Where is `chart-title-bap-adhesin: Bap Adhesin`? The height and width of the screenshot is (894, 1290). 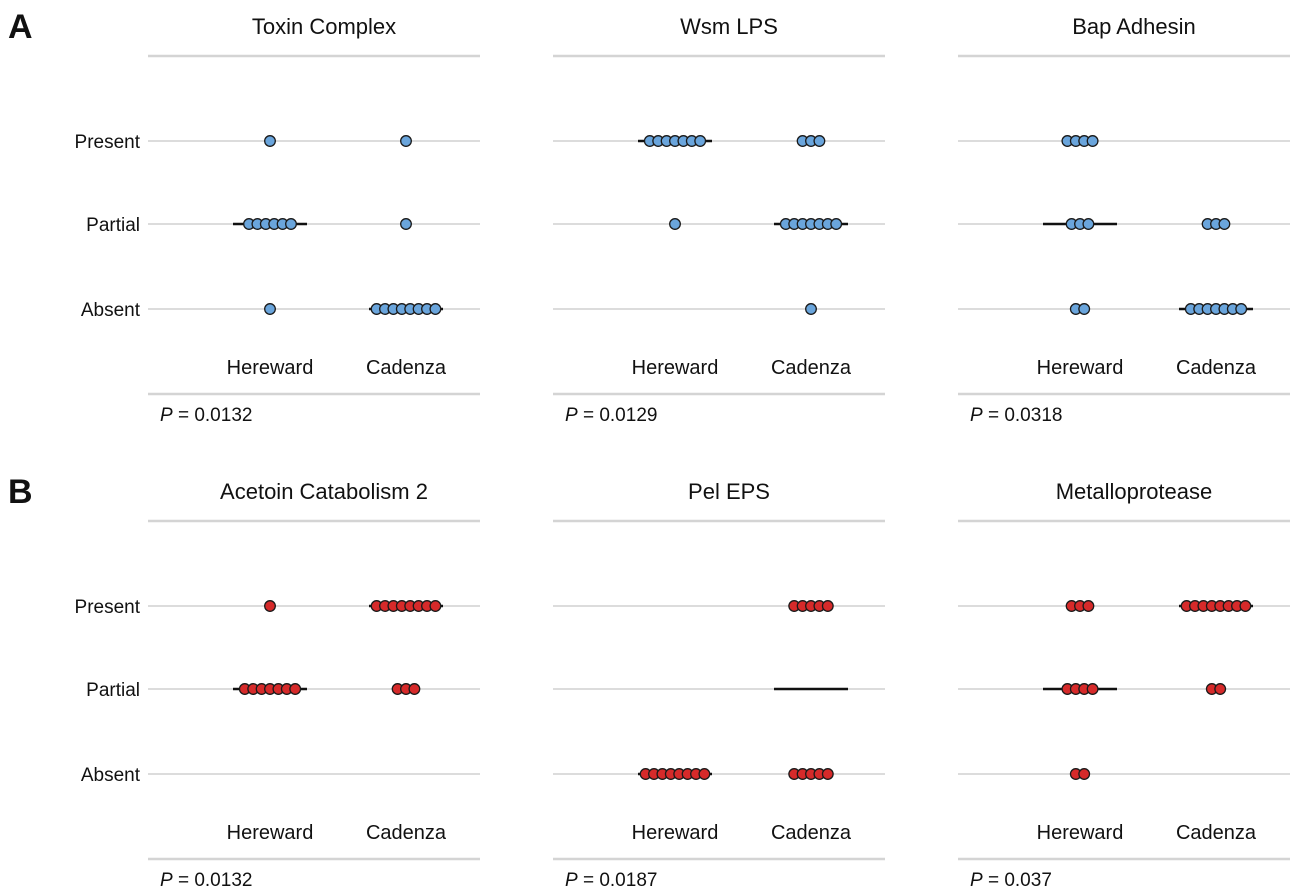
chart-title-bap-adhesin: Bap Adhesin is located at coordinates (1134, 26).